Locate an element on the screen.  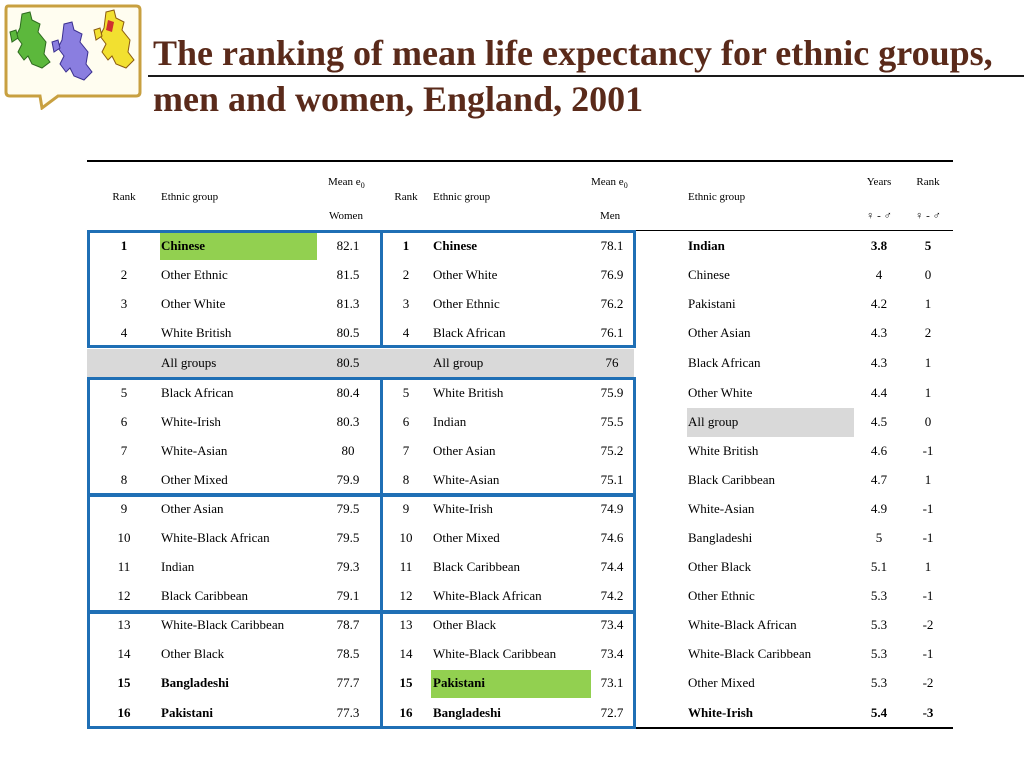
table-cell-yd: 3.8 is located at coordinates (879, 245).